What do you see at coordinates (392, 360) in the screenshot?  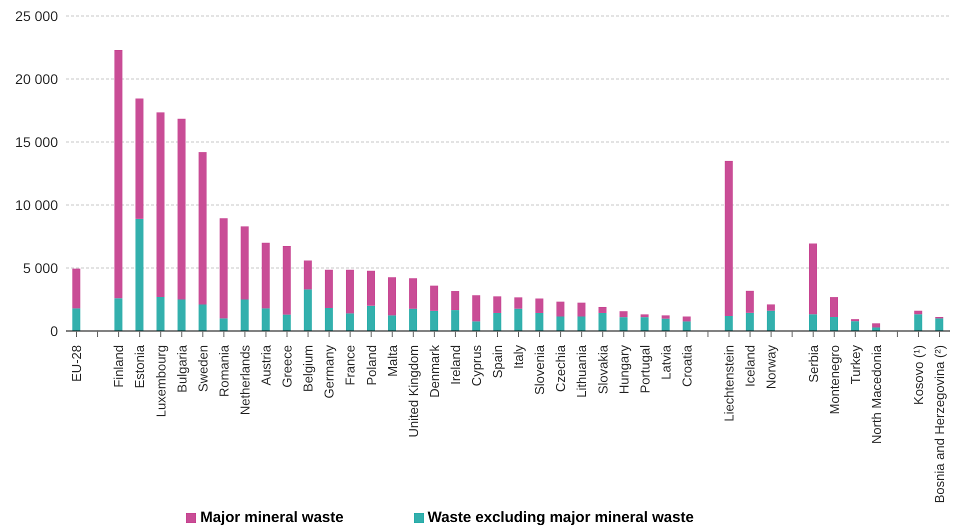 I see `x-tick-label: Malta` at bounding box center [392, 360].